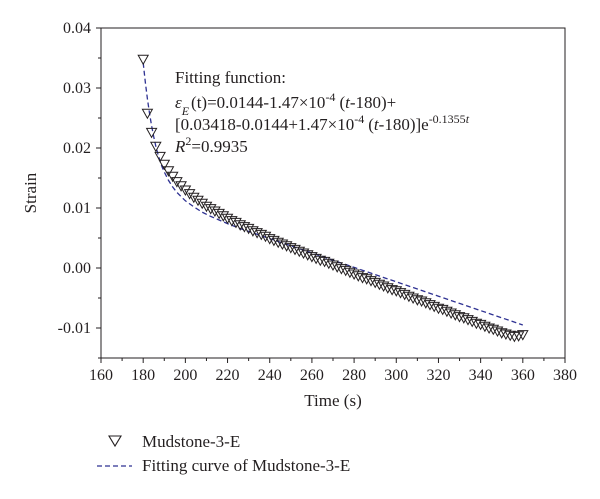 The width and height of the screenshot is (600, 499). I want to click on annotation-line-4: R2=0.9935, so click(211, 145).